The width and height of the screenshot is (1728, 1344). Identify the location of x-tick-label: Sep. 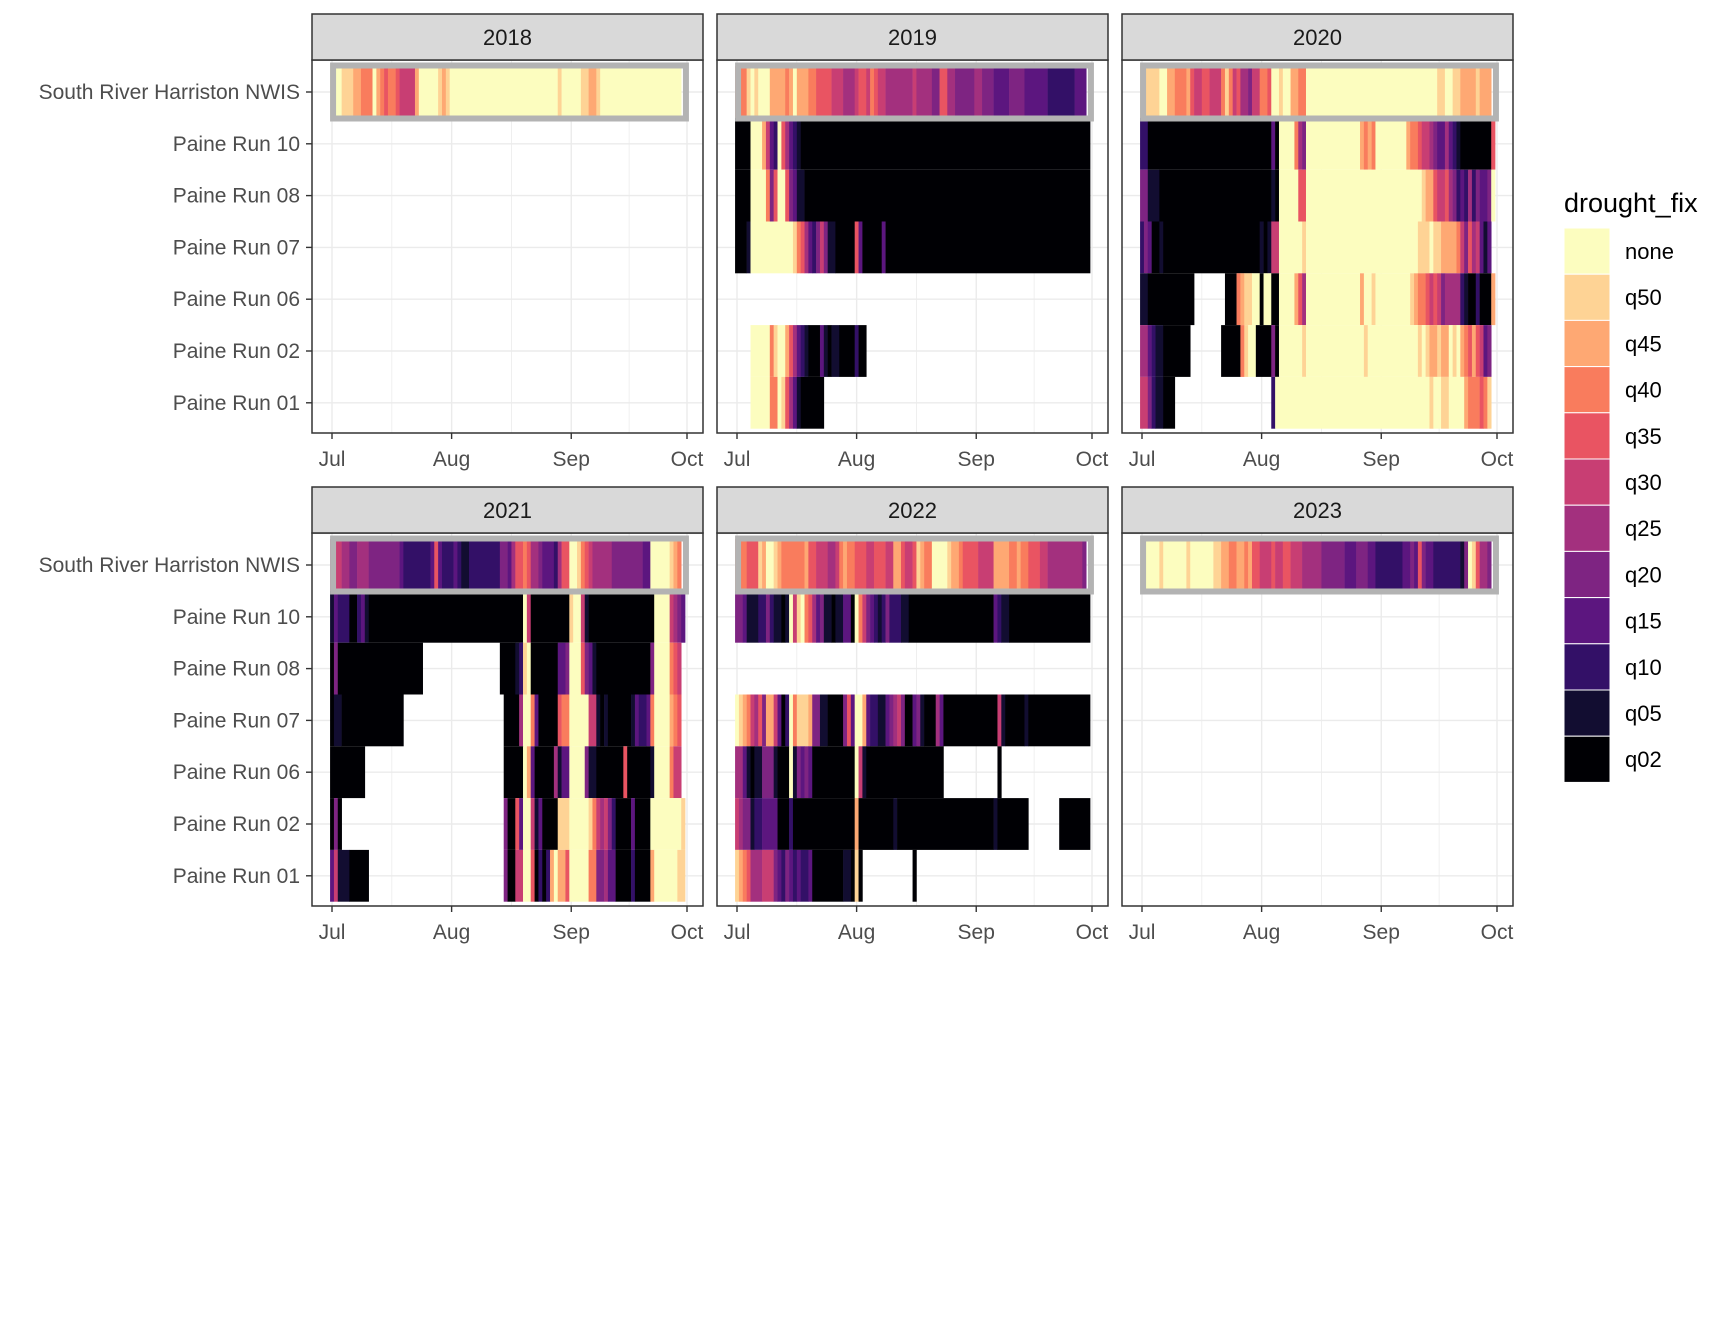
(976, 932).